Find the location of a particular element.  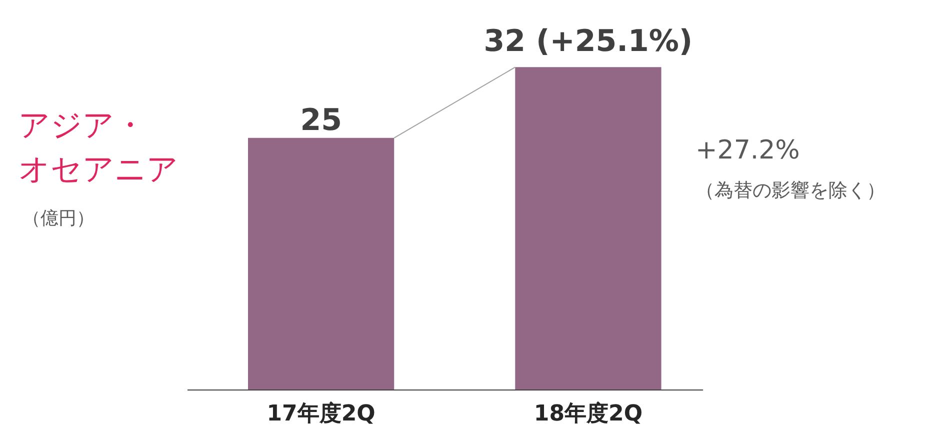

text: （億円） is located at coordinates (58, 218).